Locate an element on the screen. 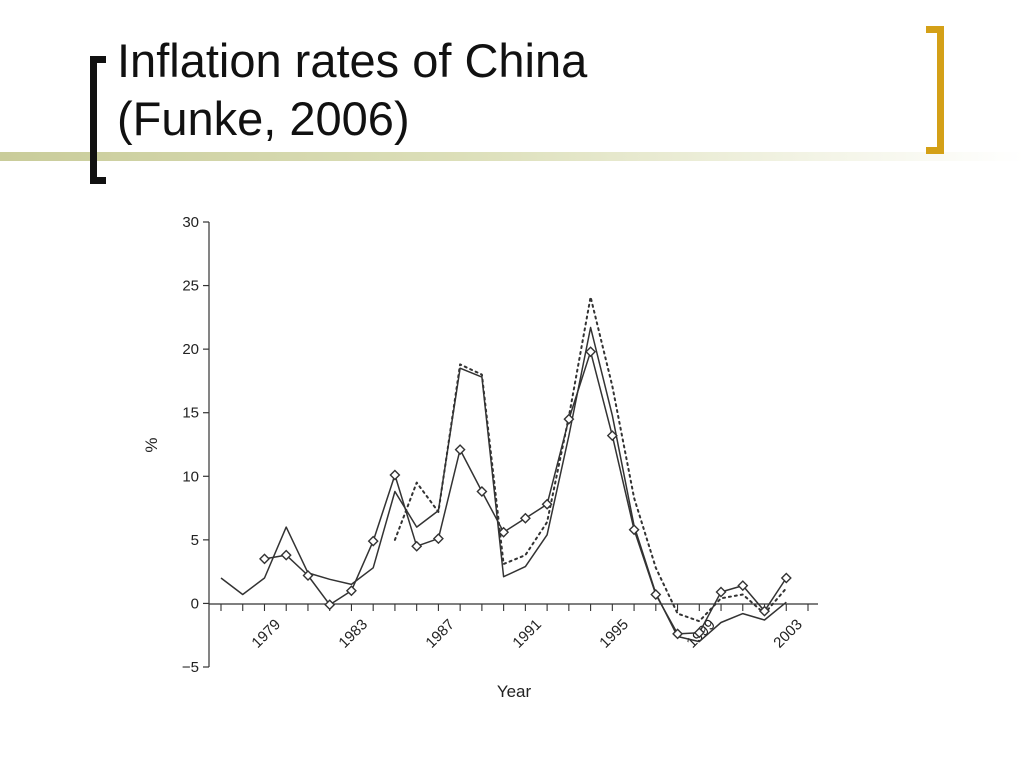 The height and width of the screenshot is (768, 1024). y-tick-label: 0 is located at coordinates (195, 603).